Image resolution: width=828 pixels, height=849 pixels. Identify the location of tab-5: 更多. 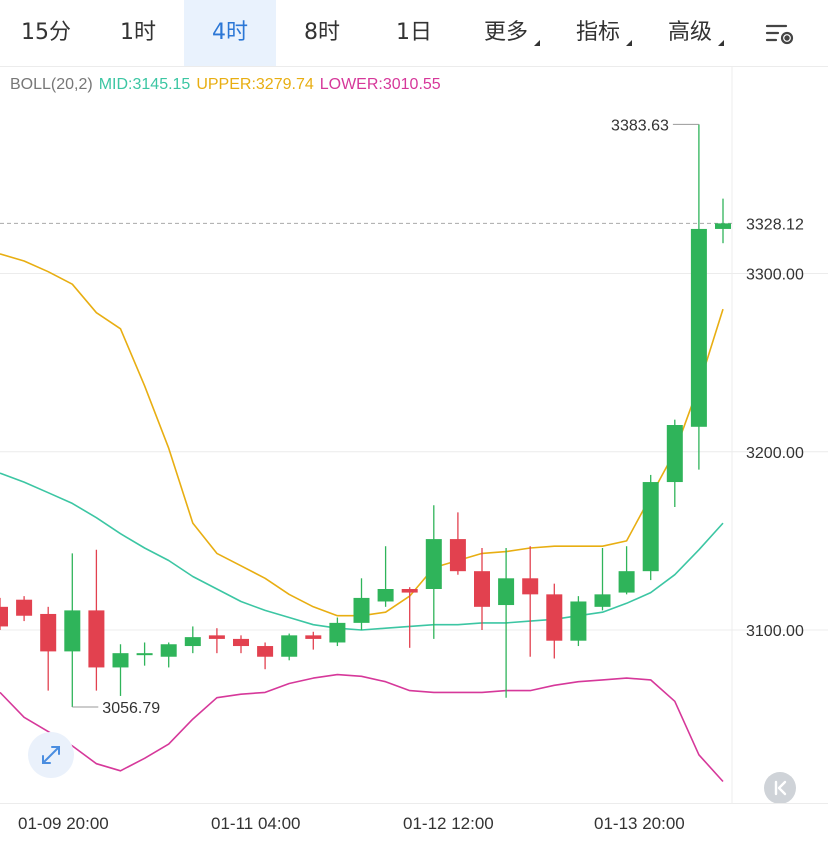
(506, 33).